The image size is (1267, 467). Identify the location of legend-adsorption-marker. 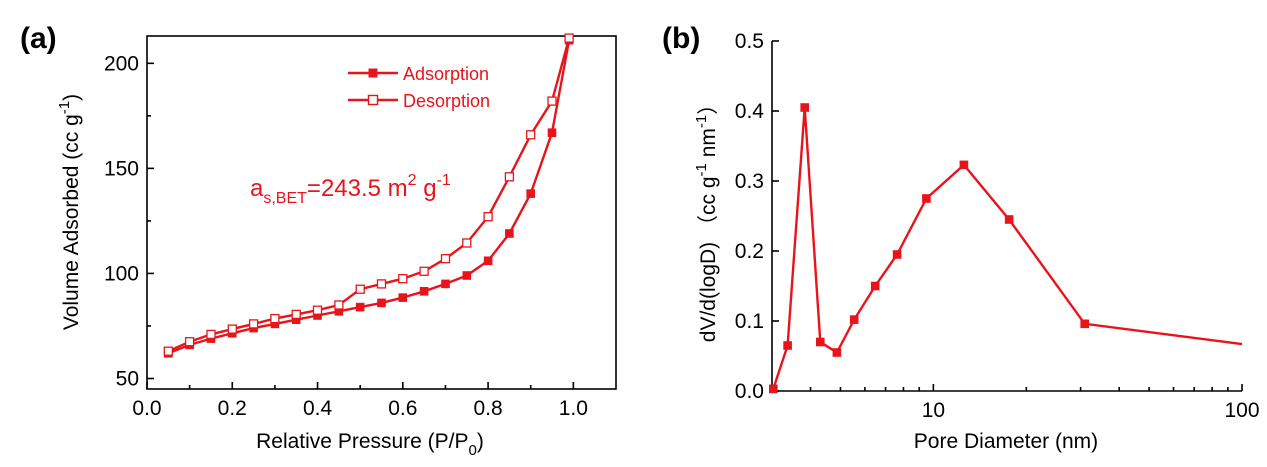
(373, 73).